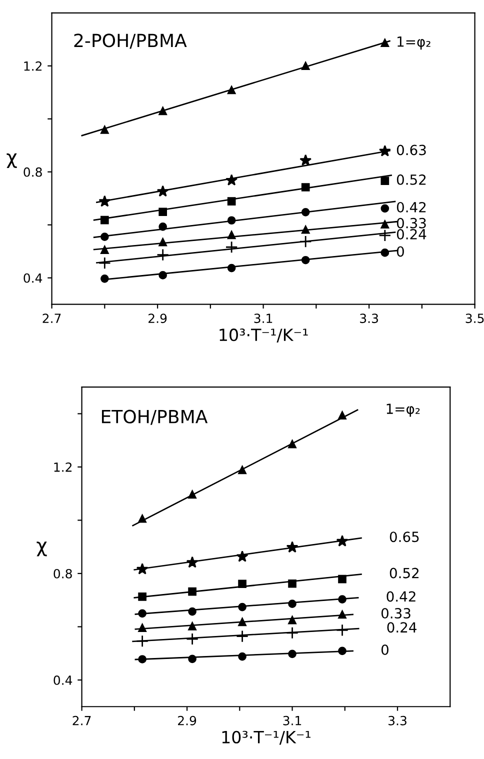  Describe the element at coordinates (384, 650) in the screenshot. I see `text: 0` at that location.